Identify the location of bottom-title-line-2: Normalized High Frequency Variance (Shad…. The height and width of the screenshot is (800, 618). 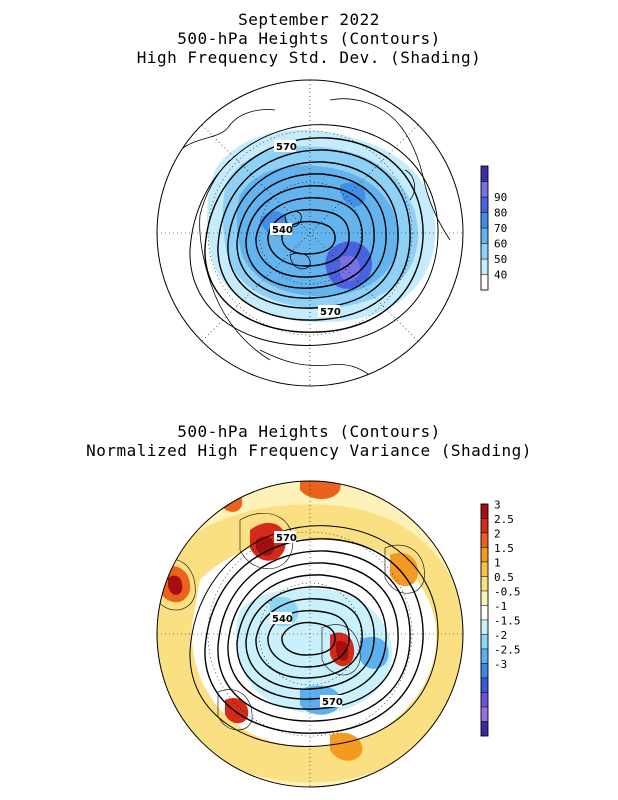
(309, 450).